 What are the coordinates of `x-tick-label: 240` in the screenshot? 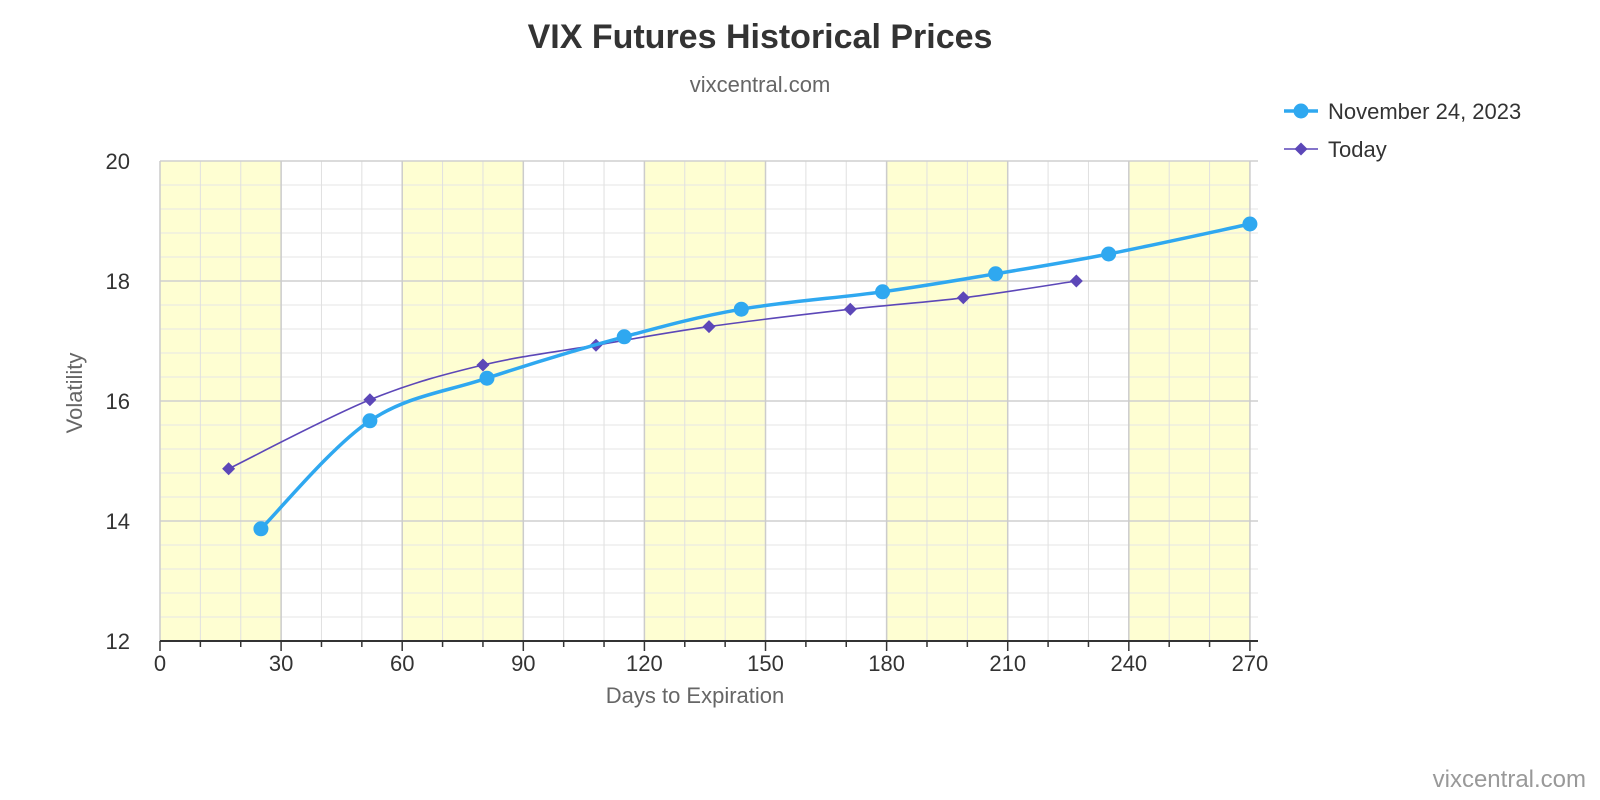 It's located at (1128, 663).